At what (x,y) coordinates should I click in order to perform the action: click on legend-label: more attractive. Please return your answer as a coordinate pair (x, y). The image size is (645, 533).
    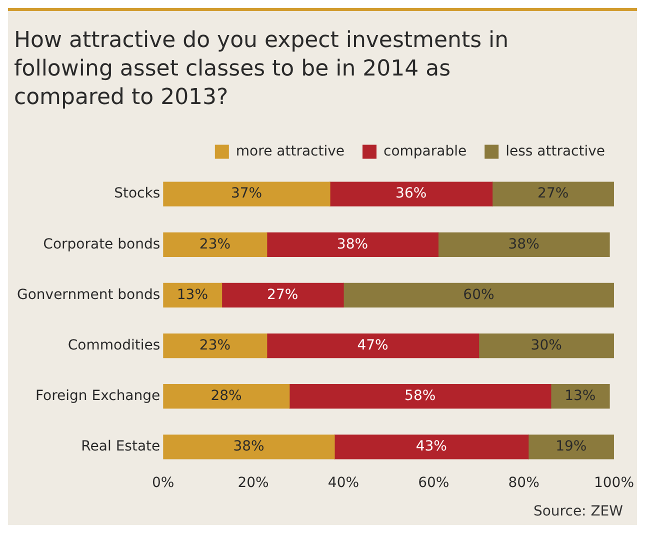
    Looking at the image, I should click on (290, 151).